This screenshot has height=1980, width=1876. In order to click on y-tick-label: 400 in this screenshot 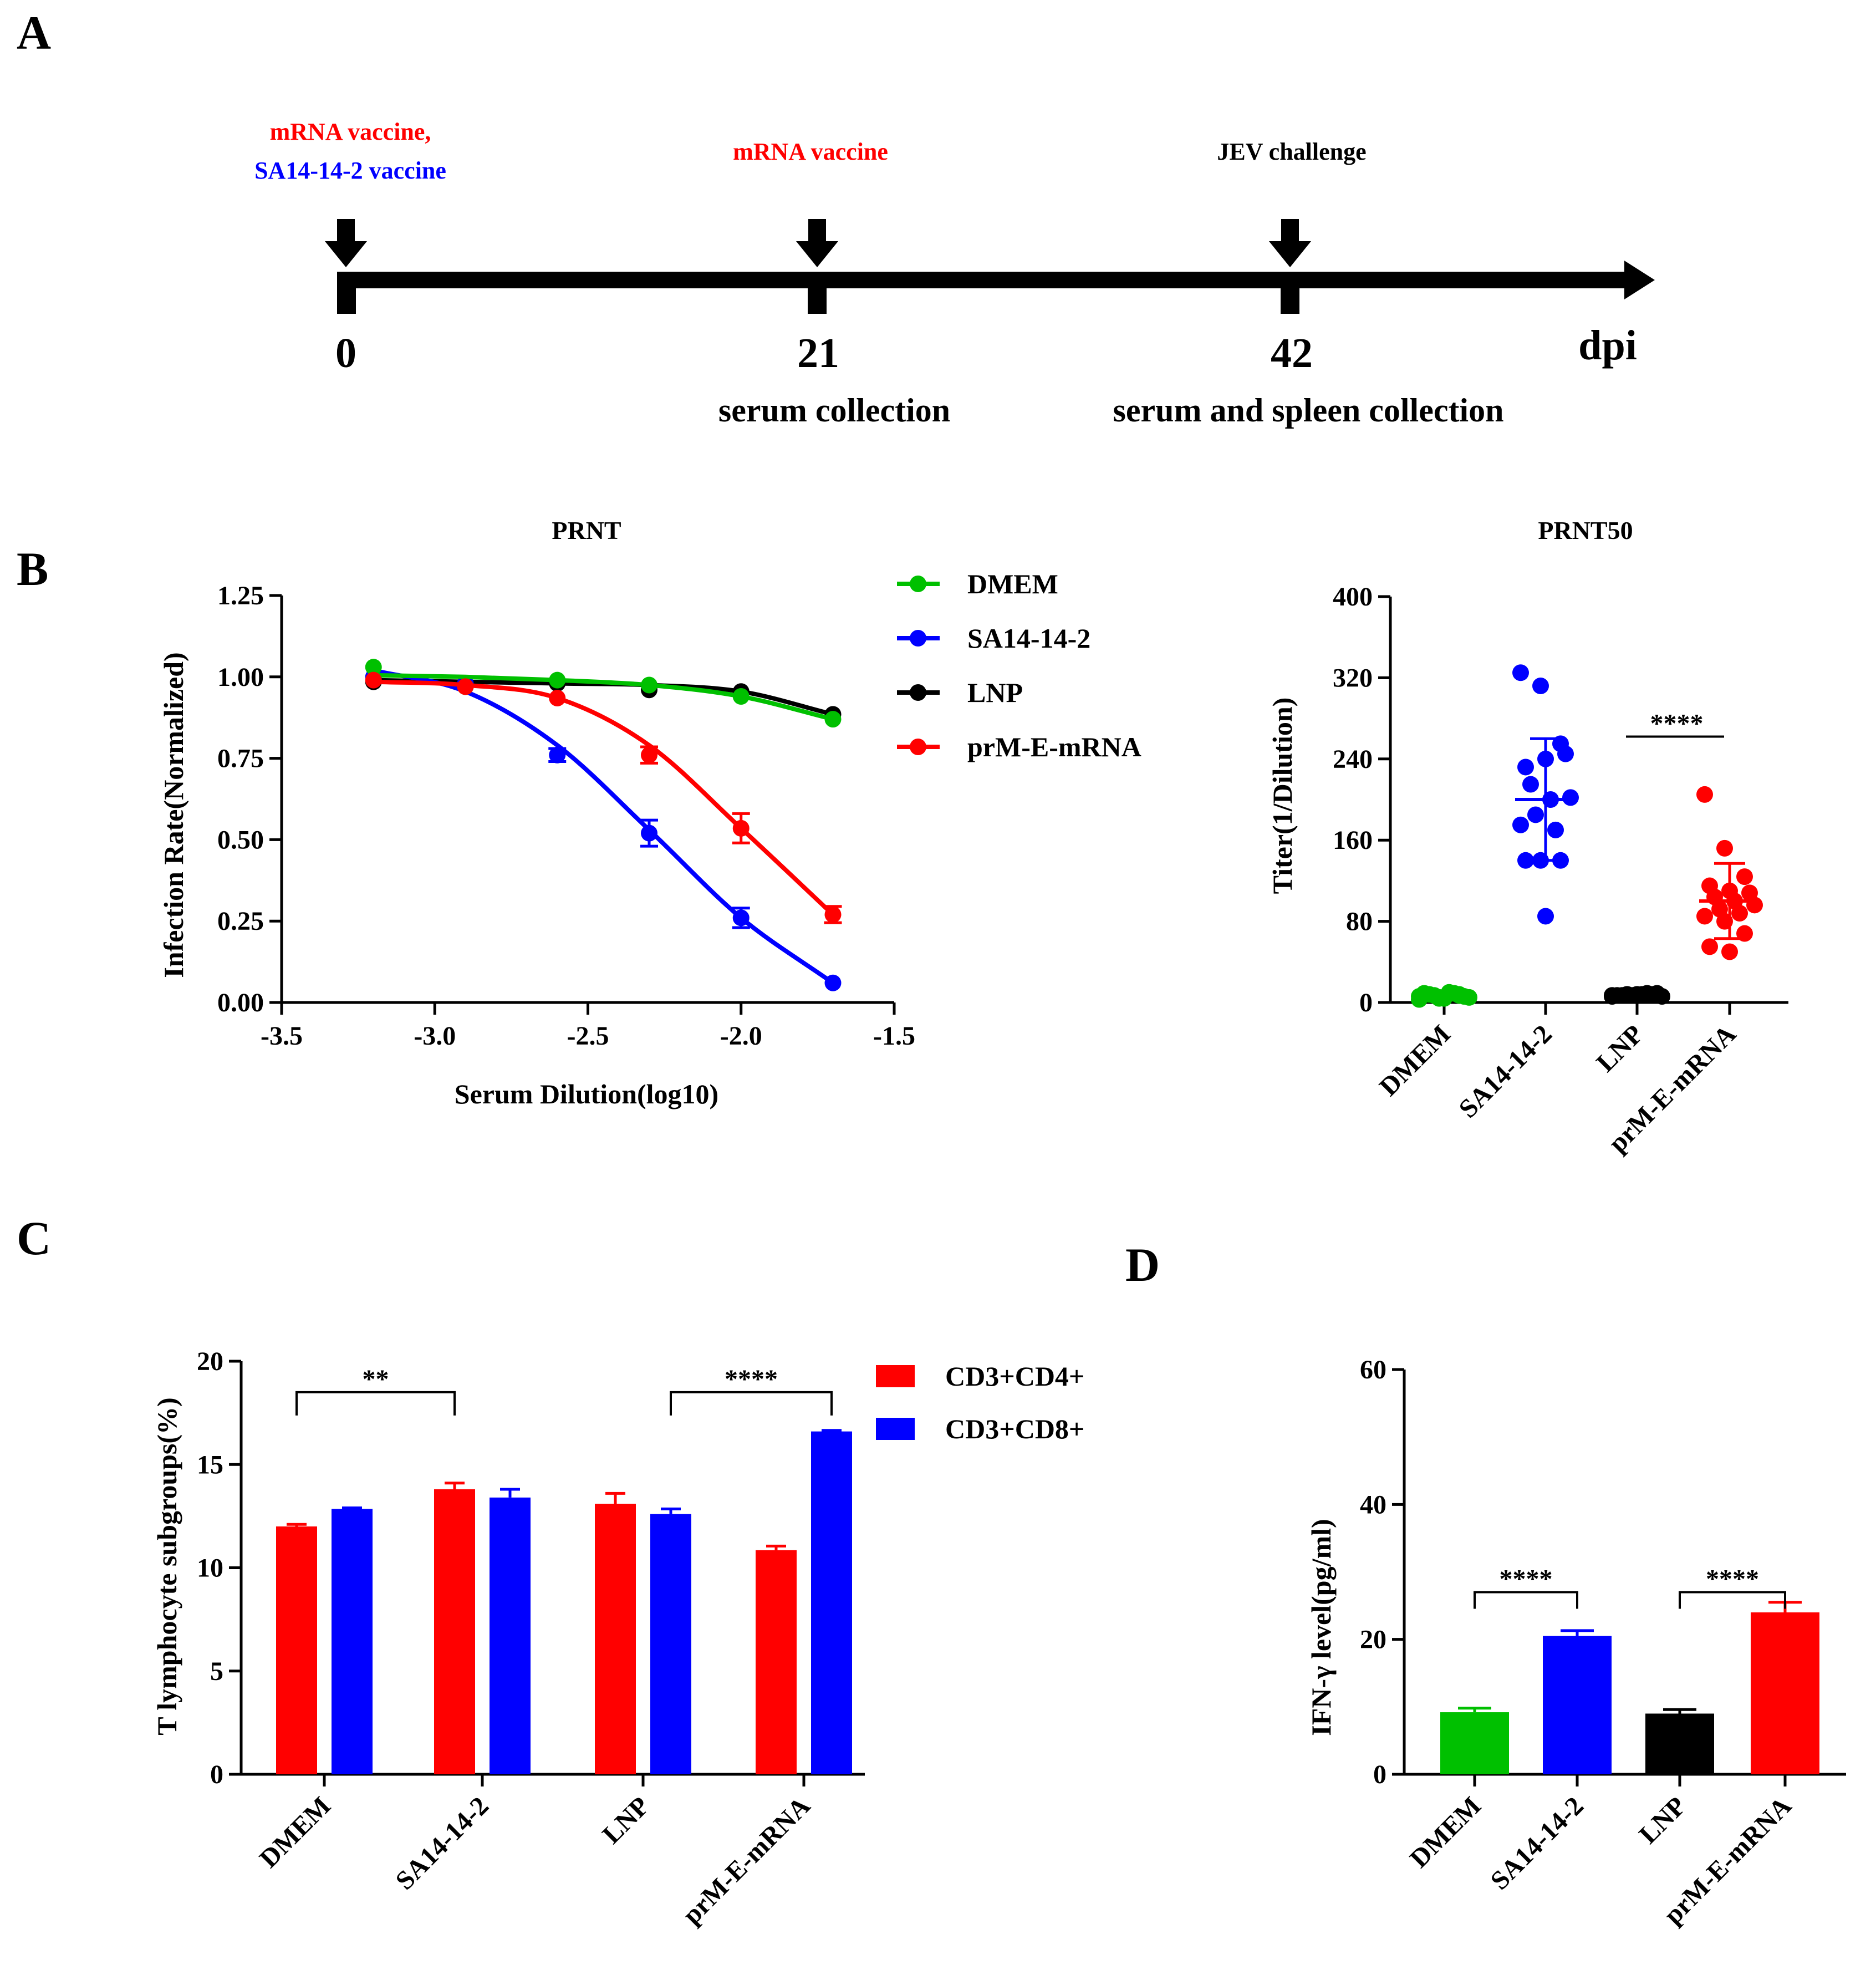, I will do `click(1353, 597)`.